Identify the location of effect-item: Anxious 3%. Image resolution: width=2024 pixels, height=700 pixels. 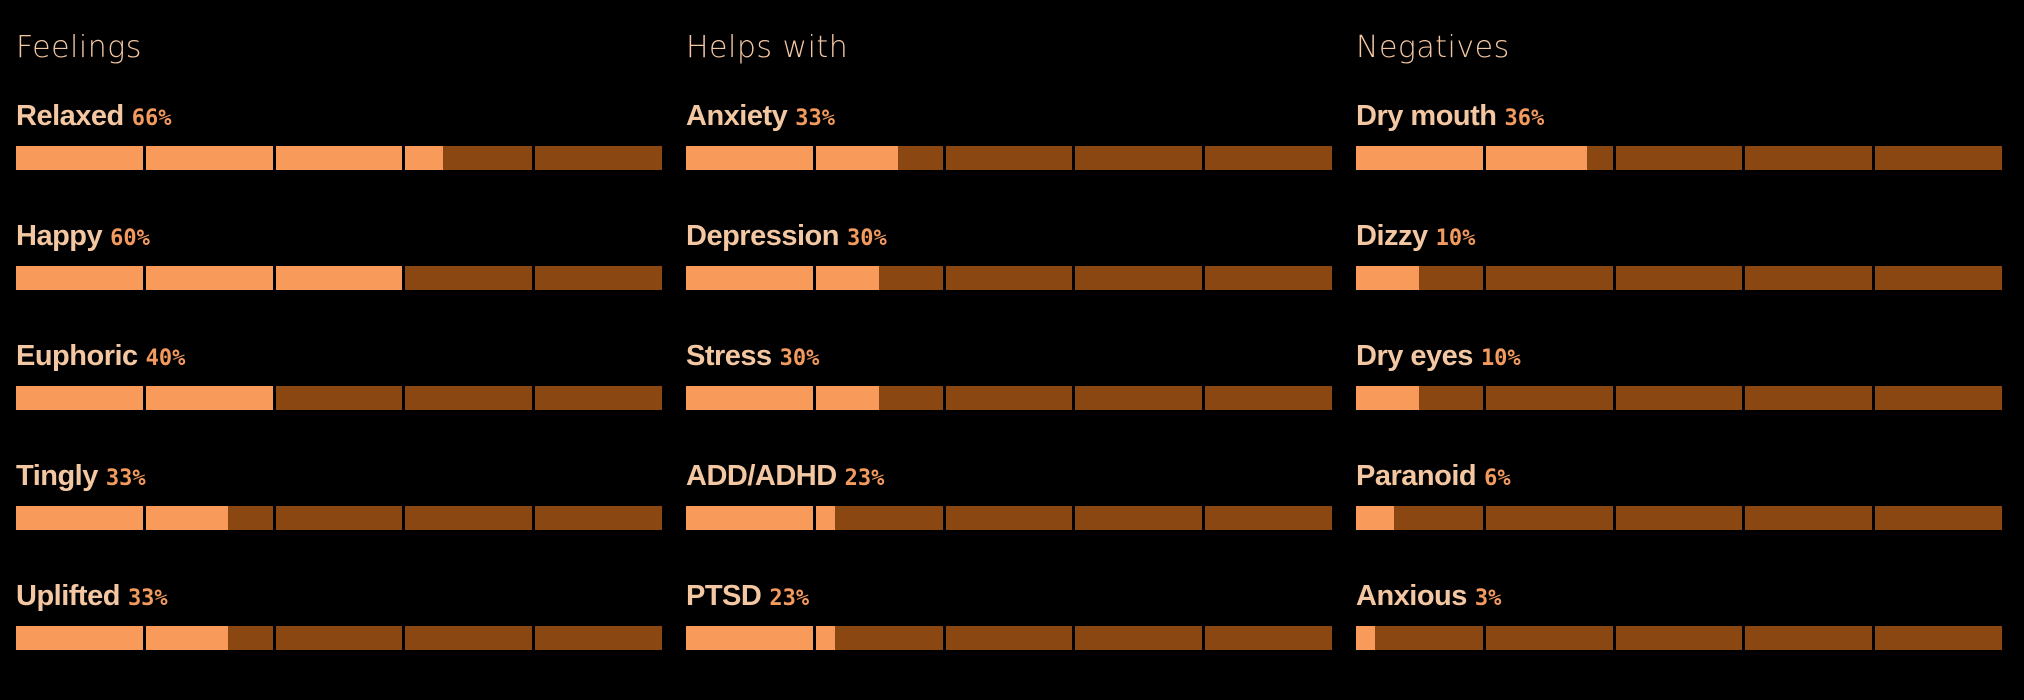
(1679, 640).